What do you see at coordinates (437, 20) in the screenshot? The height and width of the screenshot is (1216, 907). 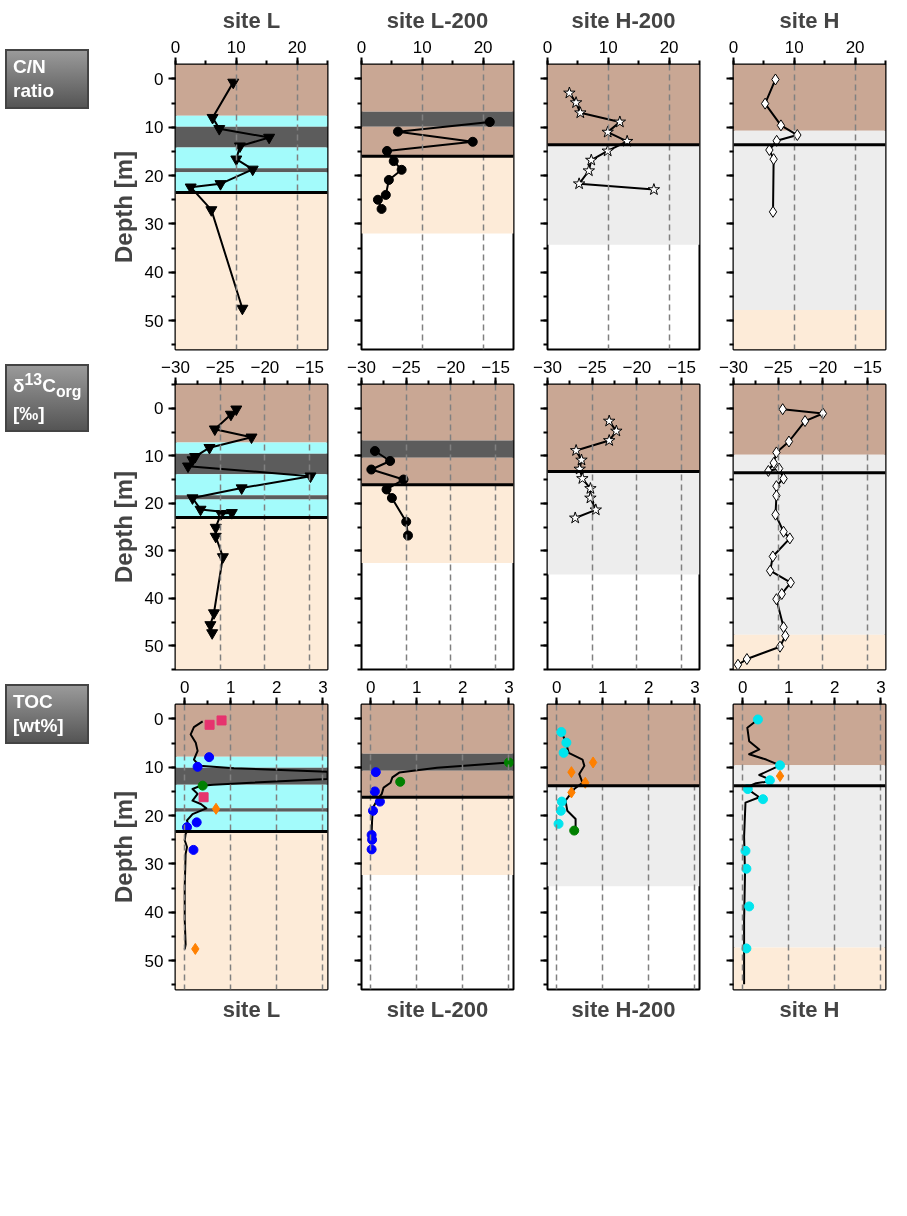 I see `chart-title: site L-200` at bounding box center [437, 20].